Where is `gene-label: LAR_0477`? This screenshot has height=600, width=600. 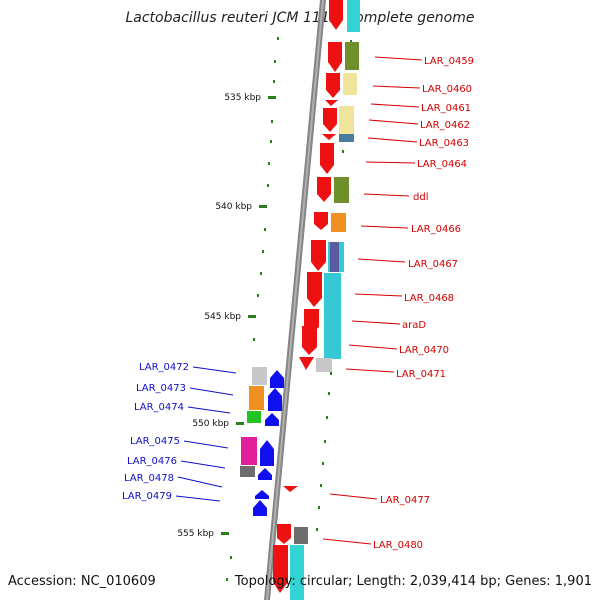 gene-label: LAR_0477 is located at coordinates (405, 500).